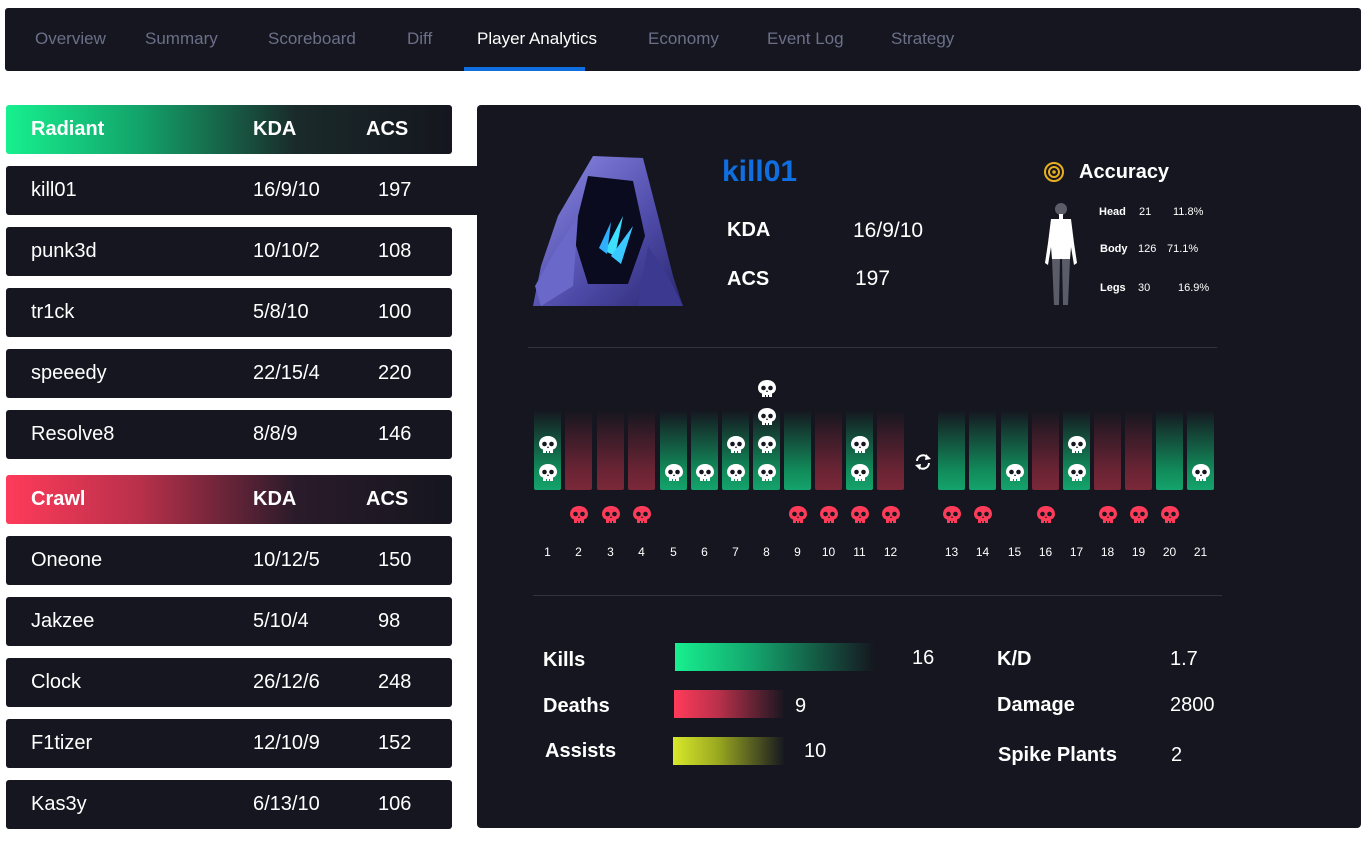 This screenshot has width=1363, height=842. I want to click on accuracy-label-head: Head, so click(1112, 212).